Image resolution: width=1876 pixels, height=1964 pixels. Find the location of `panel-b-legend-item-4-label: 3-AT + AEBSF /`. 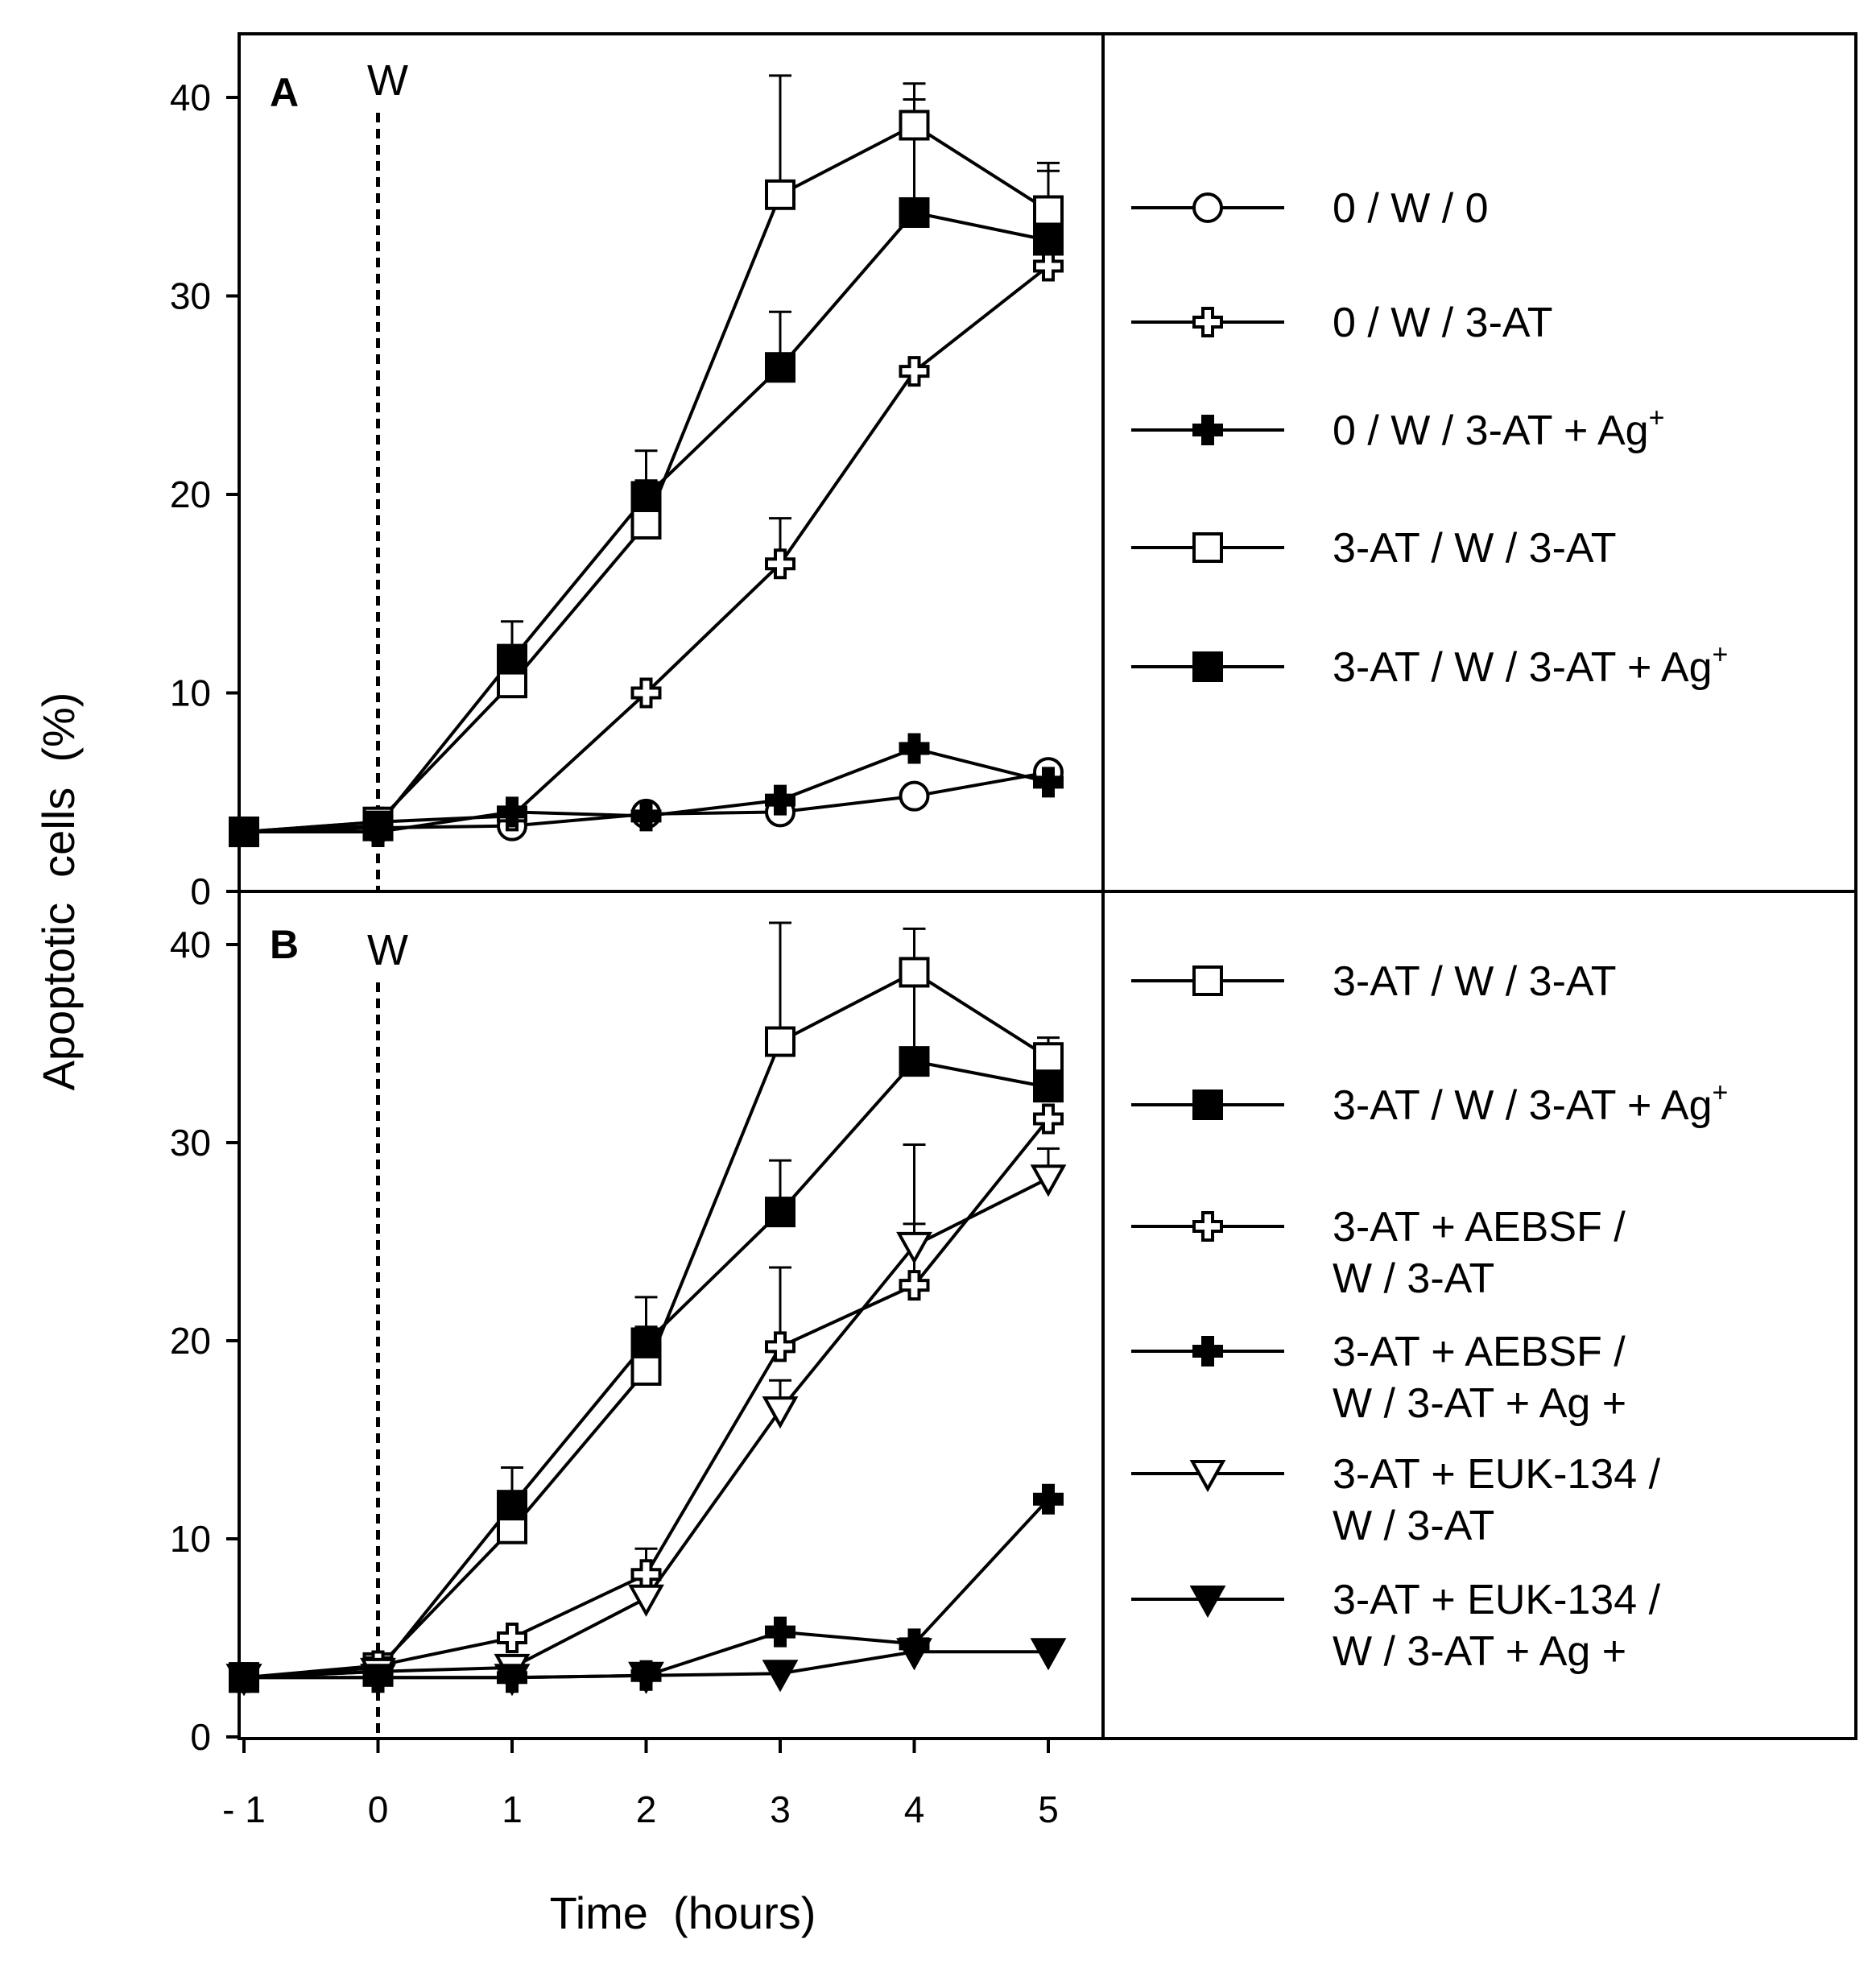

panel-b-legend-item-4-label: 3-AT + AEBSF / is located at coordinates (1479, 1352).